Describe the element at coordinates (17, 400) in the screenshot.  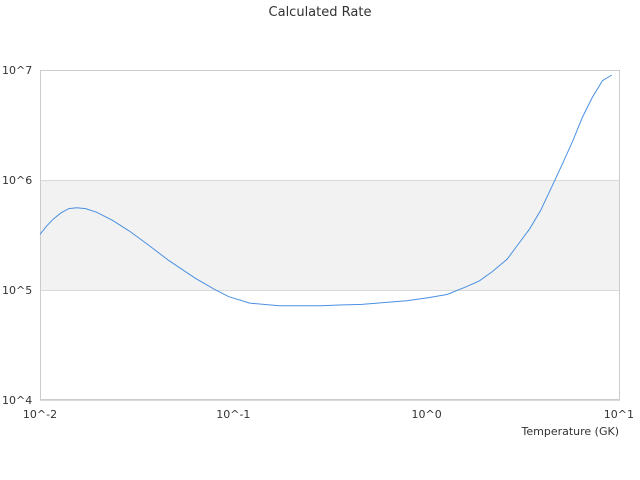
I see `y-tick-label: 10^4` at that location.